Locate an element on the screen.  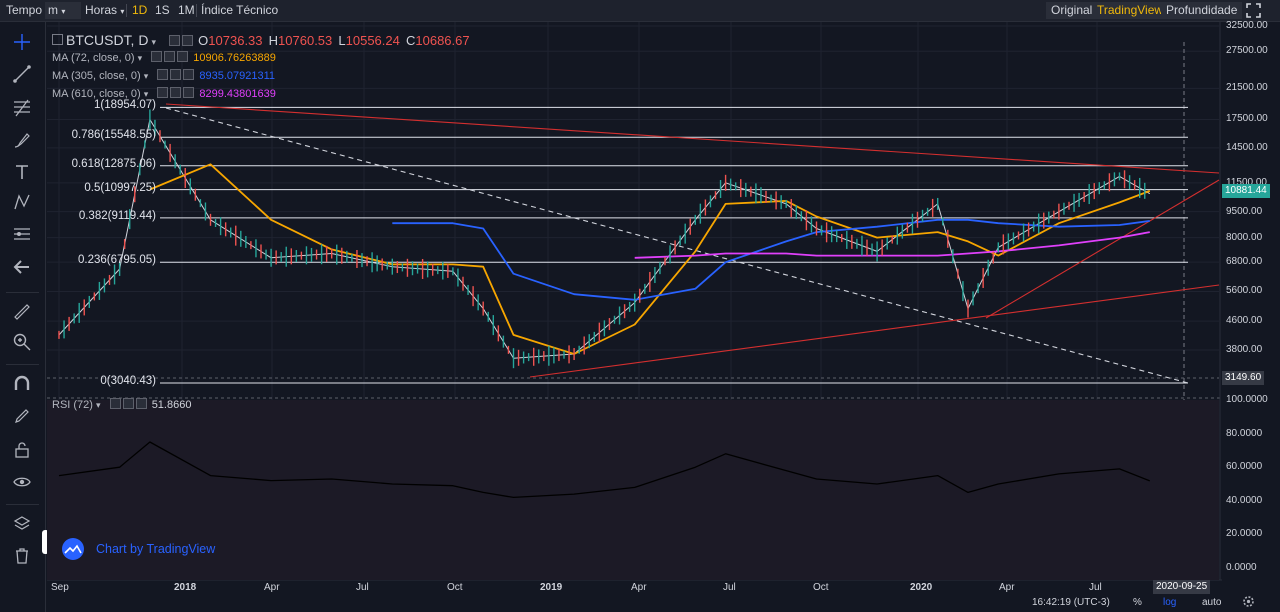
support-trendline is located at coordinates (1102, 249).